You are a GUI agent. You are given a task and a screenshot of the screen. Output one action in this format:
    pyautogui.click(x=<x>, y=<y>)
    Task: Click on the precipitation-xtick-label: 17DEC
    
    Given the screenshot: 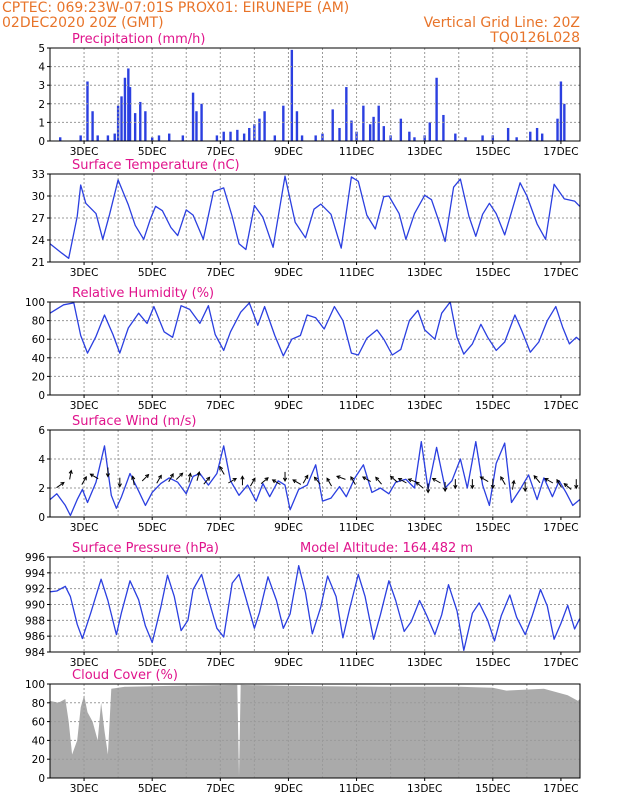 What is the action you would take?
    pyautogui.click(x=560, y=152)
    